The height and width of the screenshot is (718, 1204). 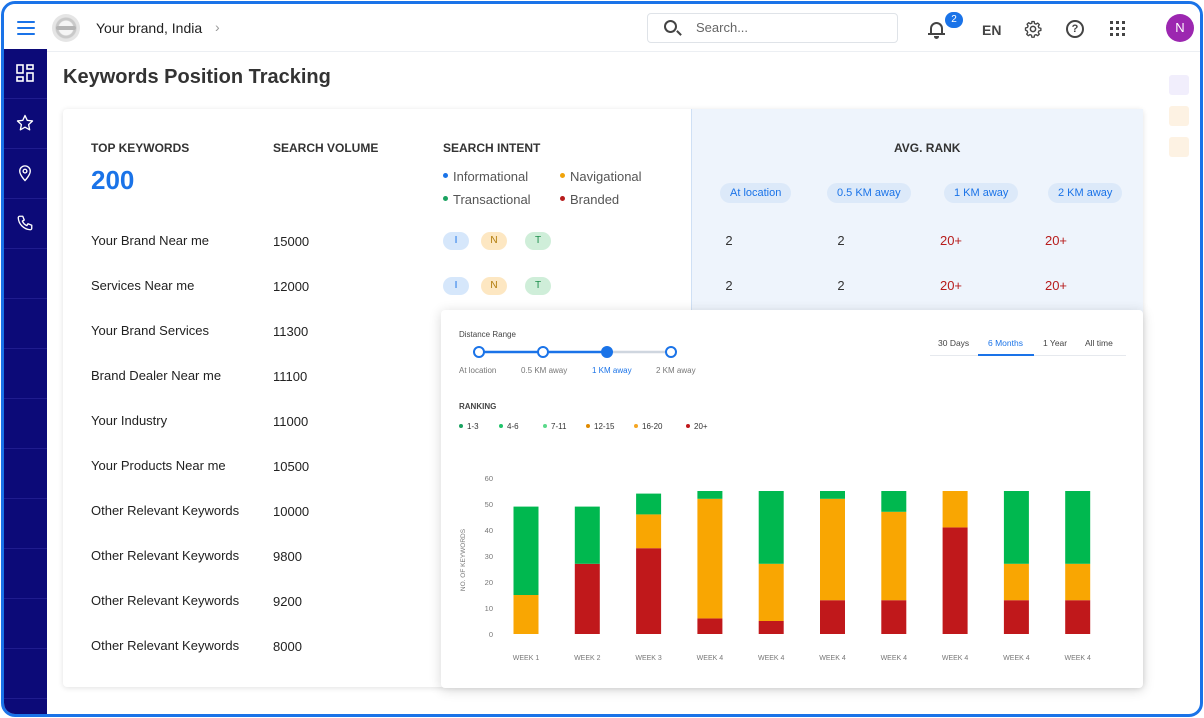 I want to click on language-selector: EN, so click(x=992, y=30).